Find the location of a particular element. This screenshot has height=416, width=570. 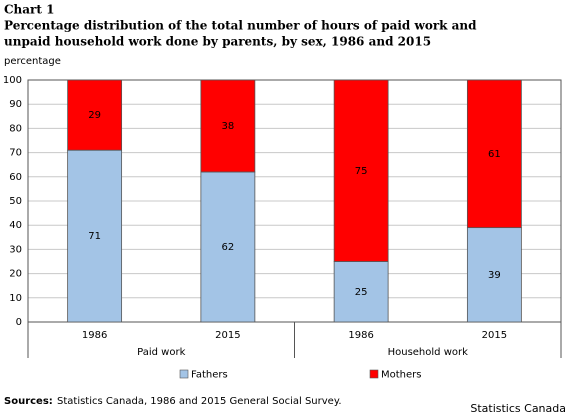

sources-label: Sources: is located at coordinates (28, 401).